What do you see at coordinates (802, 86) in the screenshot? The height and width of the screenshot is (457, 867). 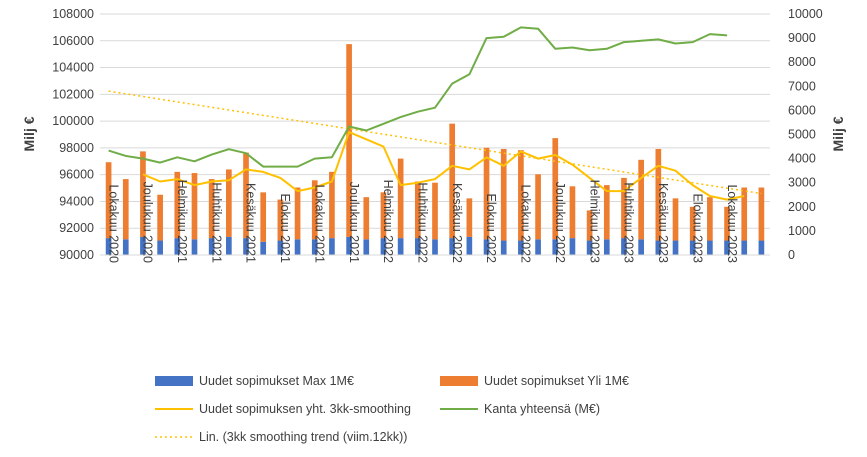 I see `right-tick-label: 7000` at bounding box center [802, 86].